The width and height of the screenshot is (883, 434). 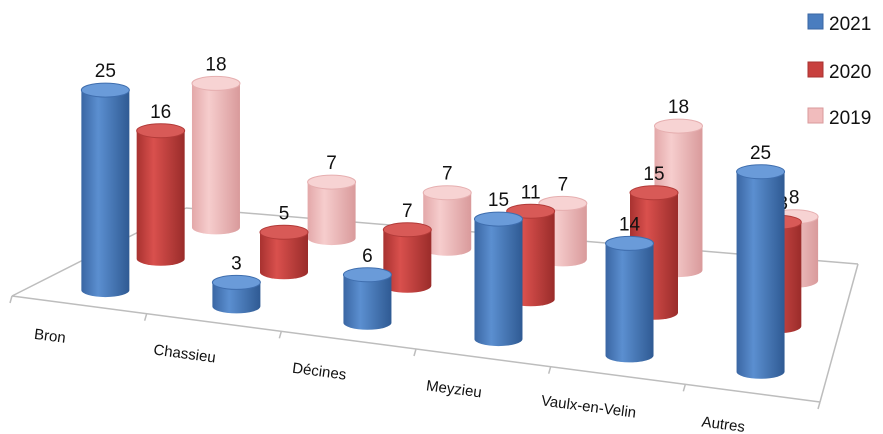 What do you see at coordinates (236, 263) in the screenshot?
I see `data-label: 3` at bounding box center [236, 263].